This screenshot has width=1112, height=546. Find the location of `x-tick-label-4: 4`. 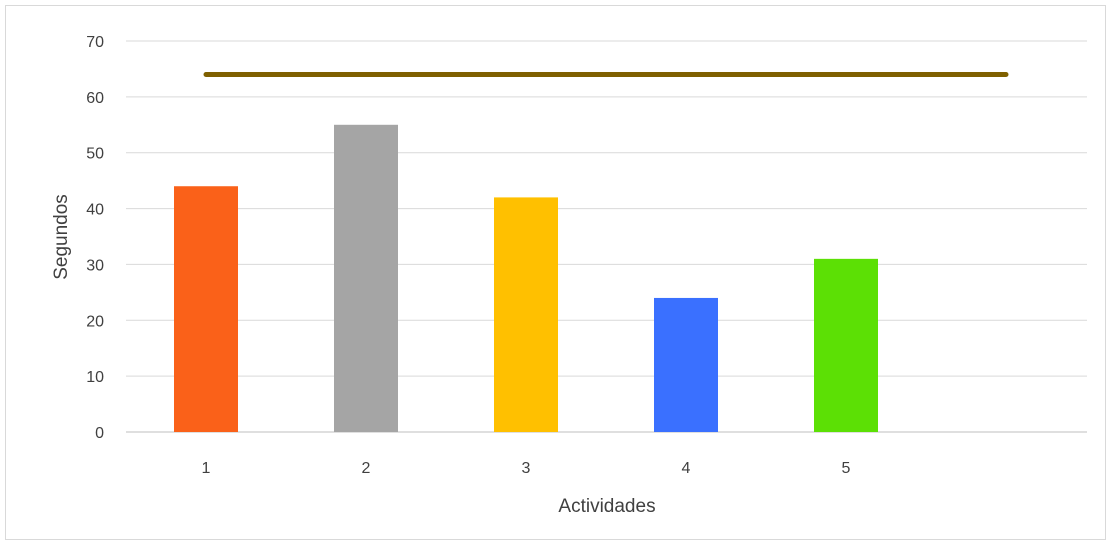

x-tick-label-4: 4 is located at coordinates (686, 468).